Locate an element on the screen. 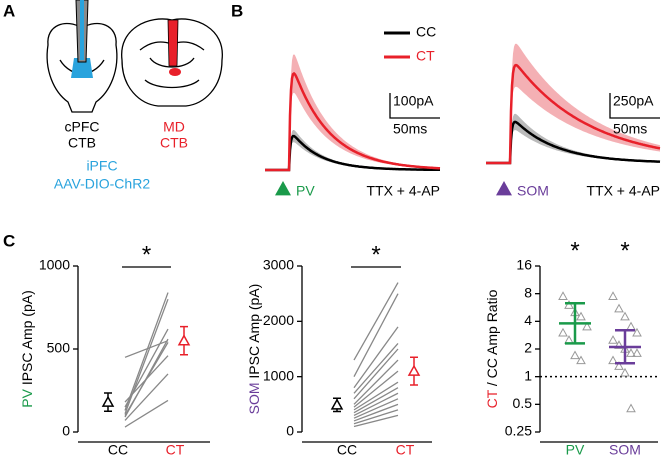 Image resolution: width=662 pixels, height=461 pixels. legend-label: CC is located at coordinates (426, 32).